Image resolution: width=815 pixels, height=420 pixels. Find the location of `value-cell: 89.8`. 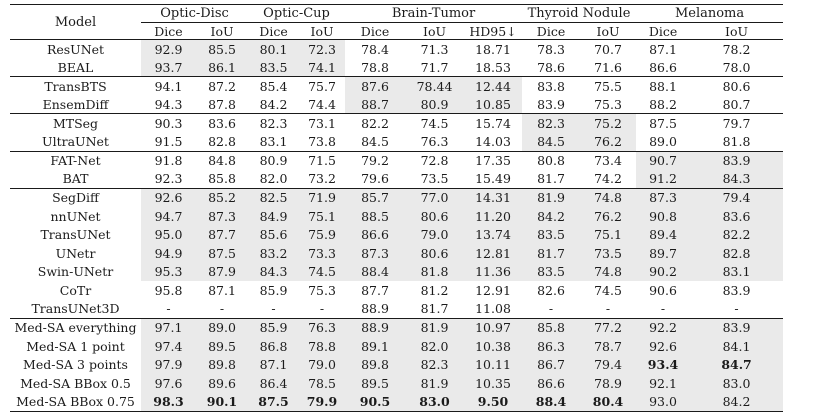

value-cell: 89.8 is located at coordinates (375, 365).